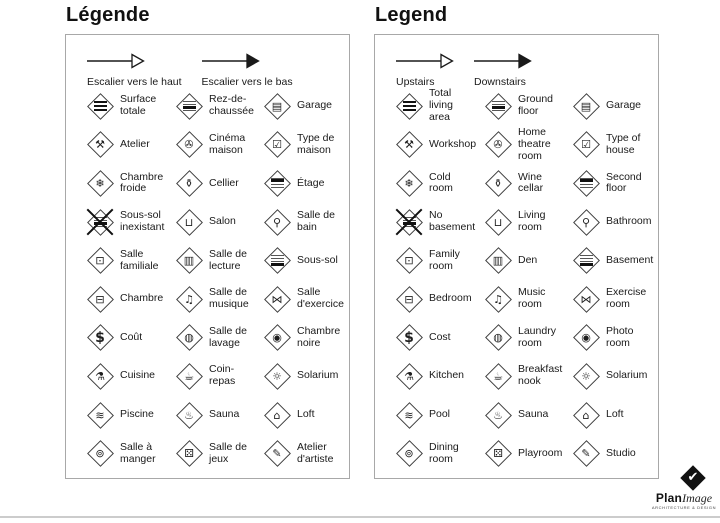 The height and width of the screenshot is (523, 720). I want to click on legend-item-label: Chambre froide, so click(142, 182).